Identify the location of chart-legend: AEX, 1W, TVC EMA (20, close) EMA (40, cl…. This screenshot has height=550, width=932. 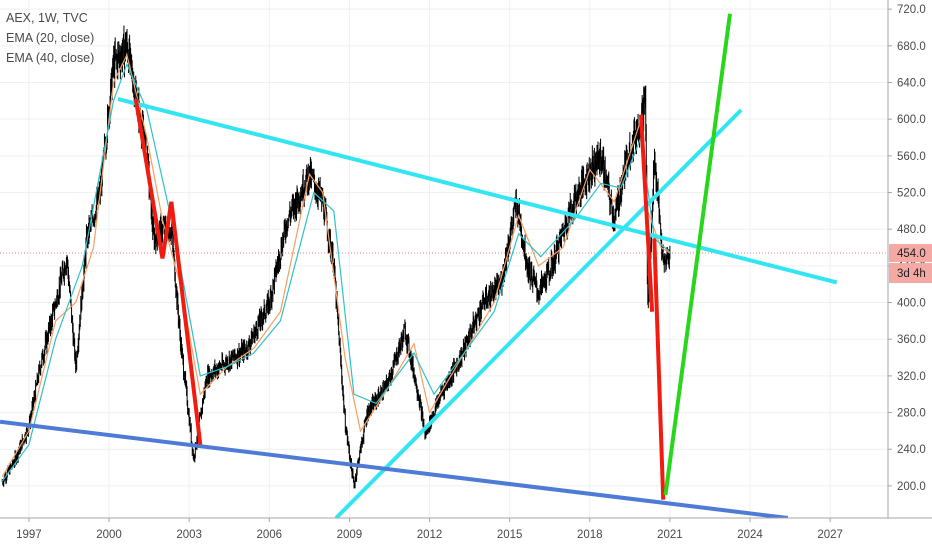
(50, 38).